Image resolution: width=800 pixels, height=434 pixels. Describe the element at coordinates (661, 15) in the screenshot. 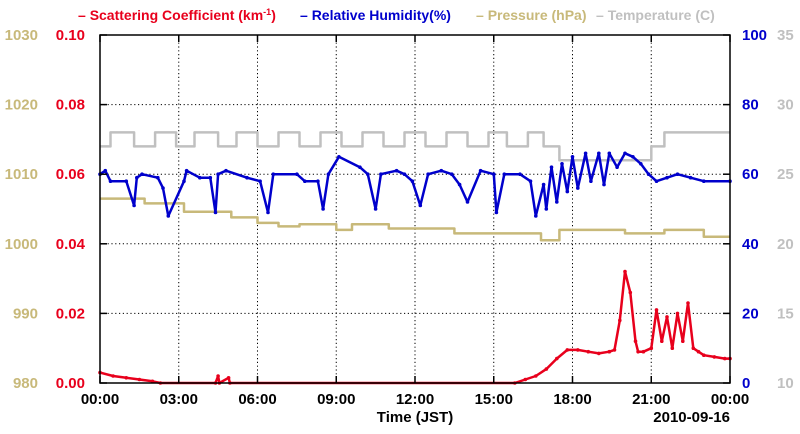

I see `legend-name: Temperature (C)` at that location.